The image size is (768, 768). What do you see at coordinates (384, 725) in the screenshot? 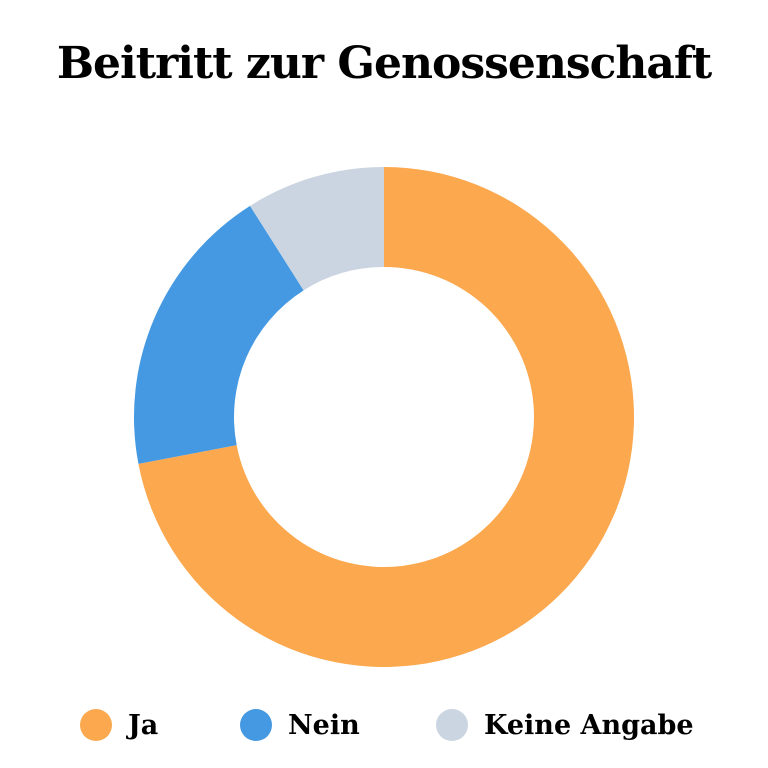
I see `chart-legend: Ja Nein Keine Angabe` at bounding box center [384, 725].